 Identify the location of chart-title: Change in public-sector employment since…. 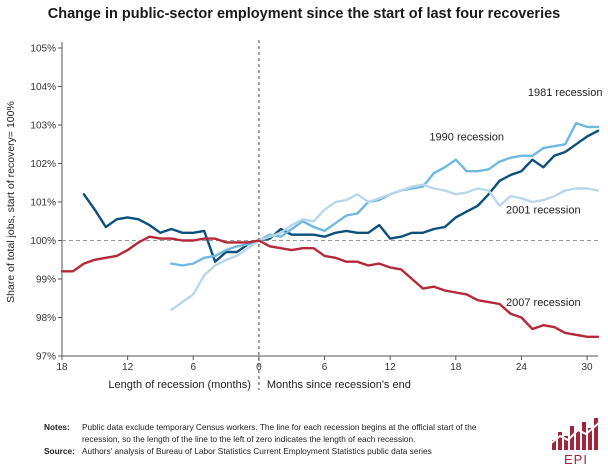
(304, 14).